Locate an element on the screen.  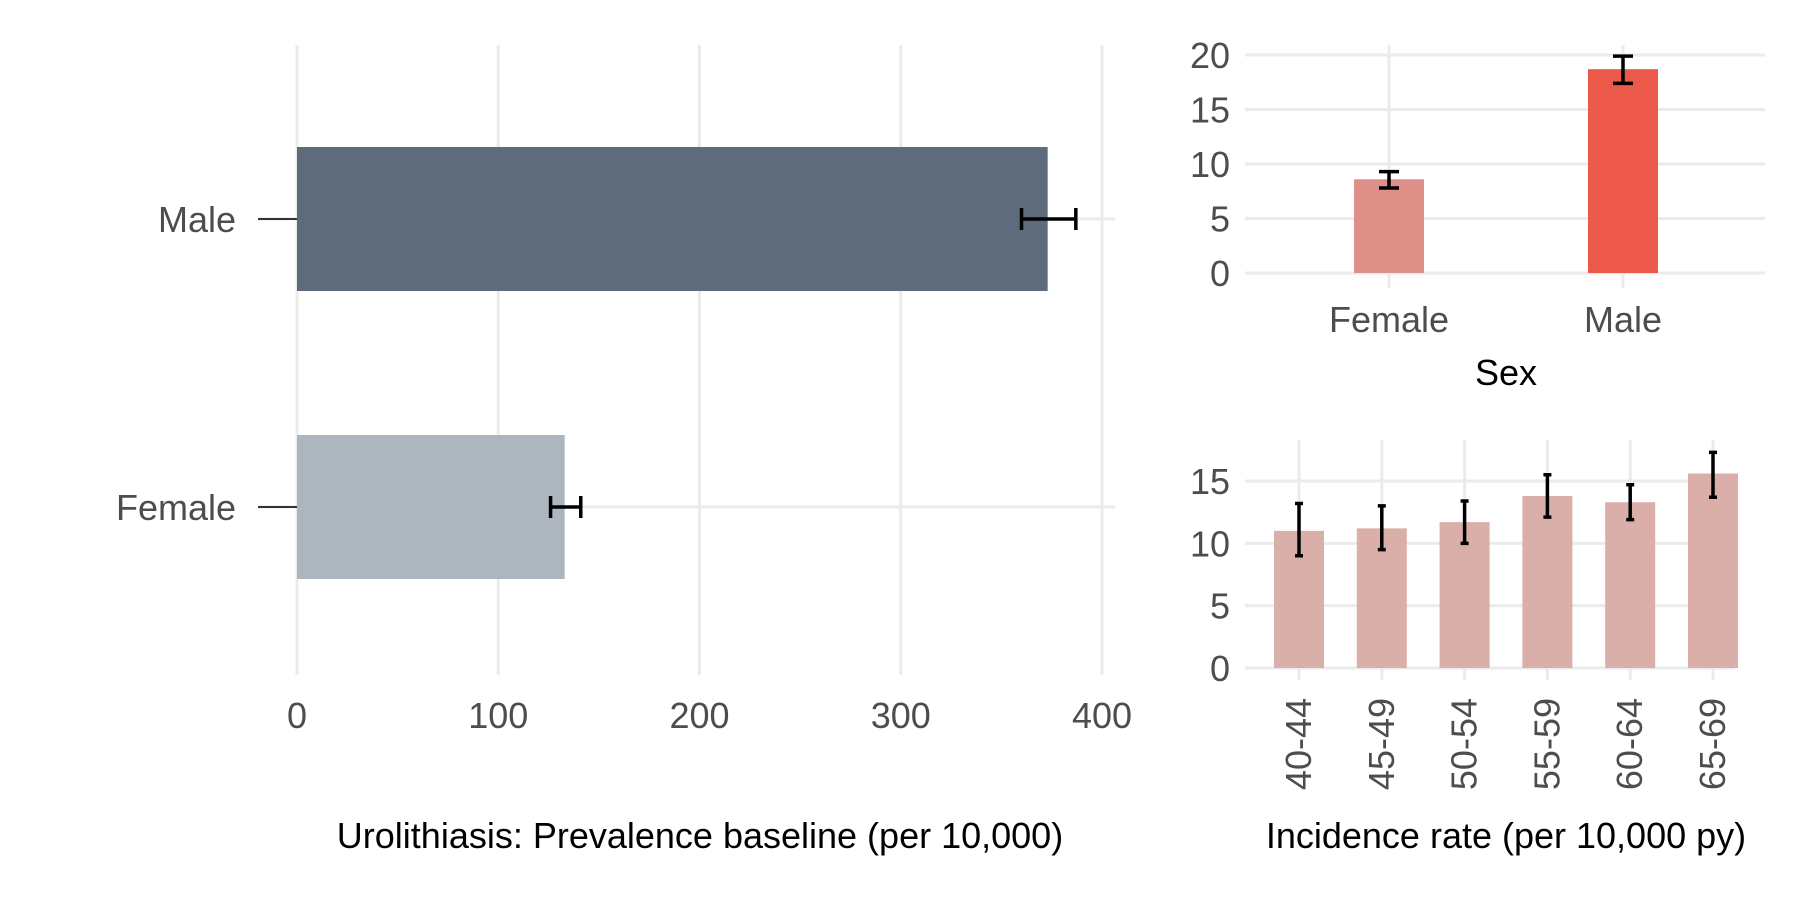
y-tick-label-male: Male is located at coordinates (197, 219).